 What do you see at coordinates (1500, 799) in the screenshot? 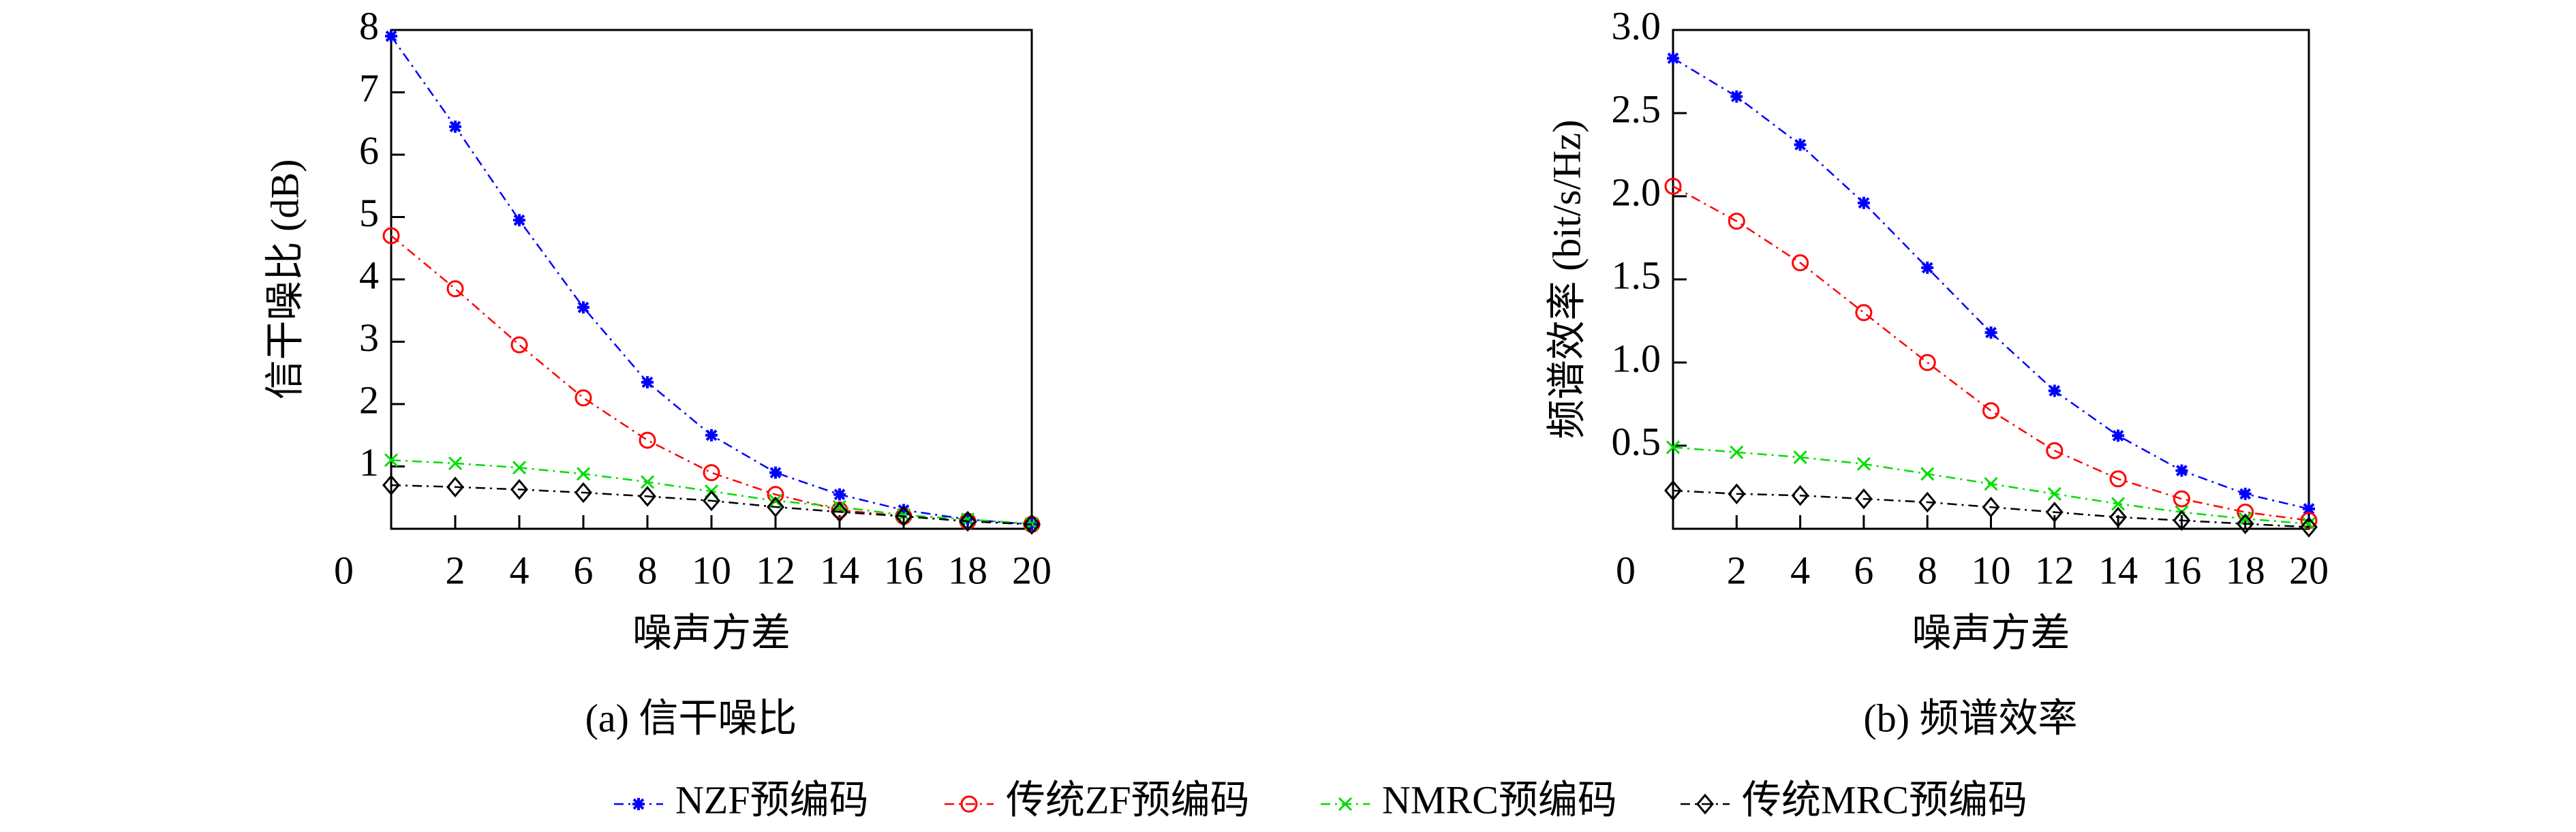
I see `legend-label: NMRC预编码` at bounding box center [1500, 799].